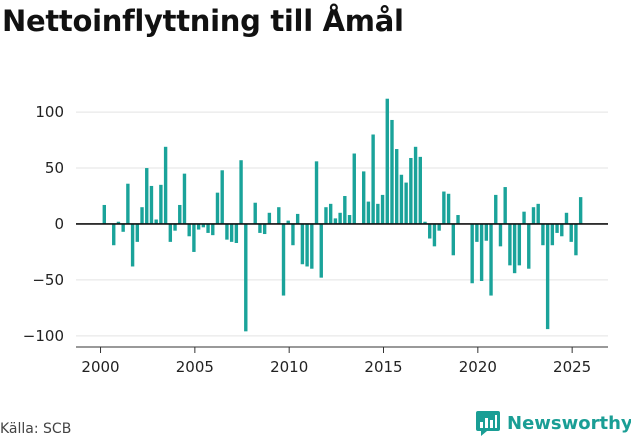 The image size is (631, 439). I want to click on x-axis-labels: 2000 2005 2010 2015 2020 2025, so click(336, 367).